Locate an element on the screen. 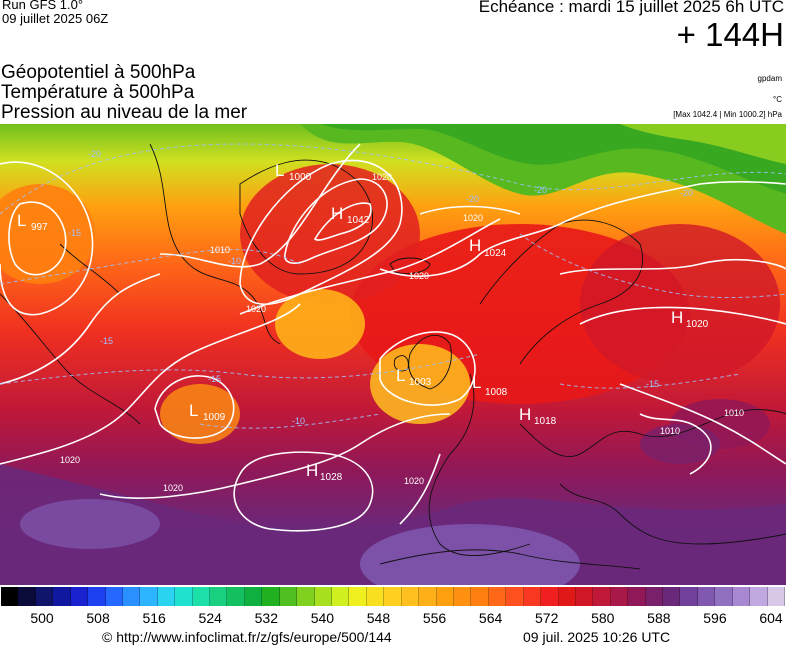 This screenshot has width=786, height=648. generation-date: 09 juil. 2025 10:26 UTC is located at coordinates (597, 637).